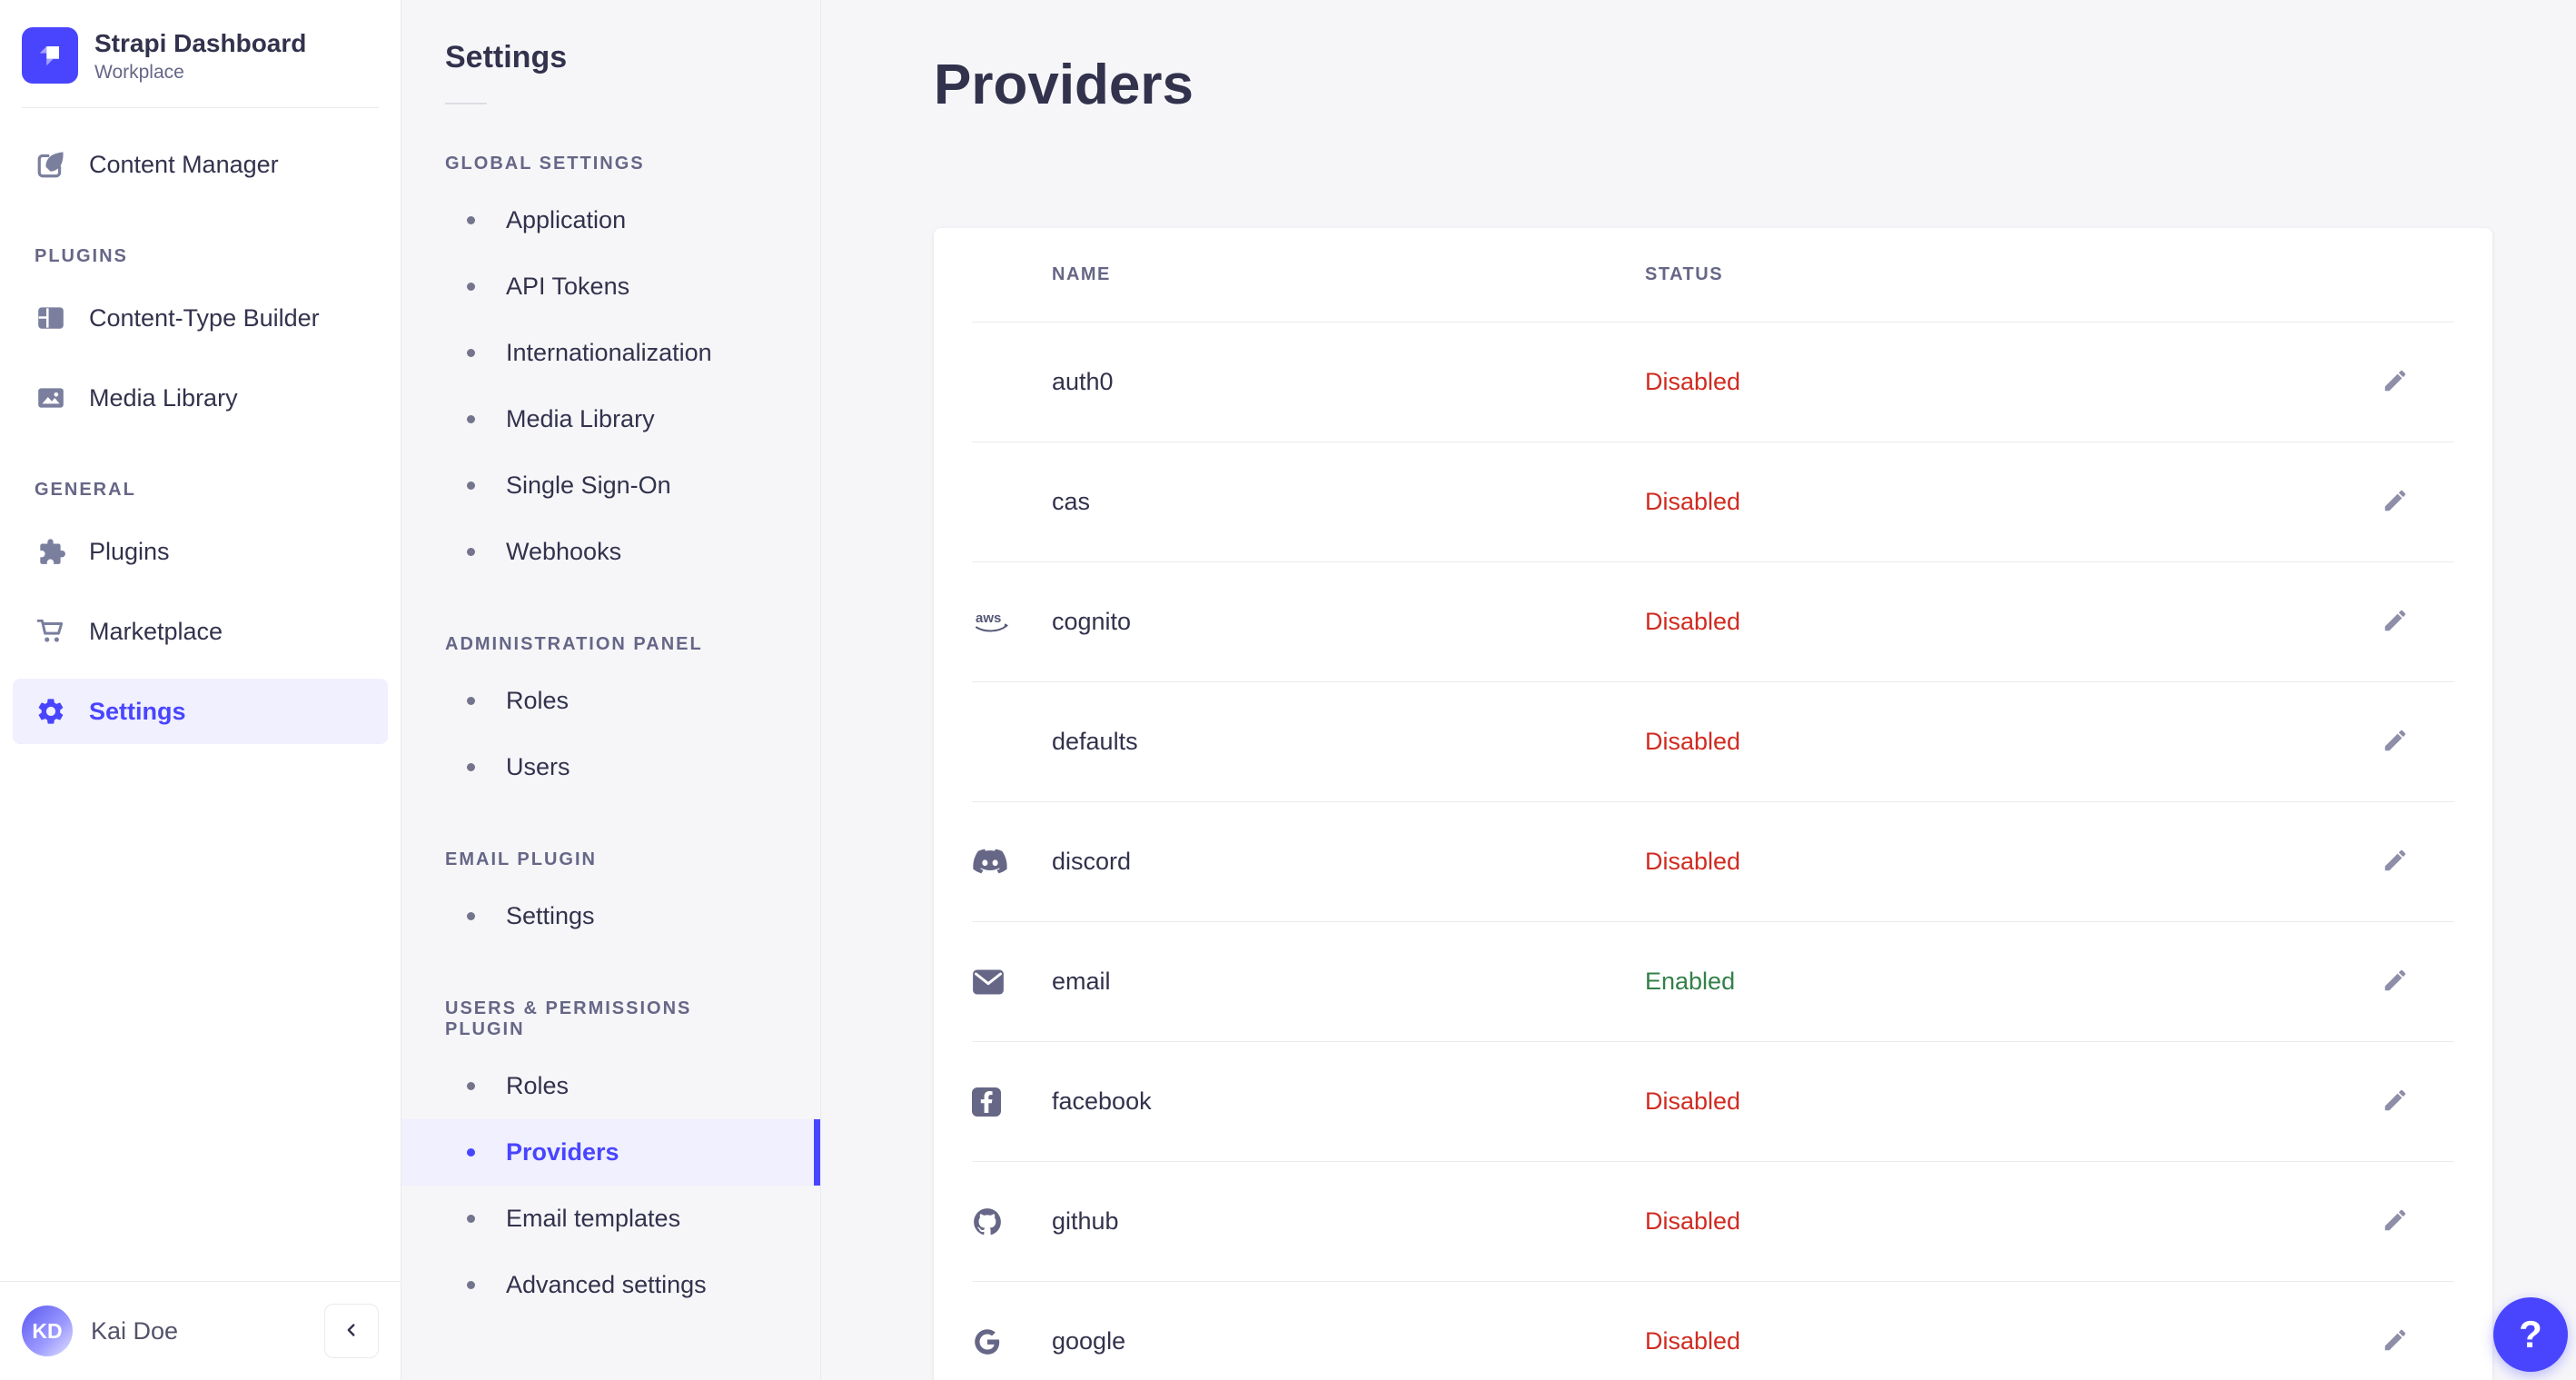  I want to click on subnav-item-providers: Providers, so click(610, 1152).